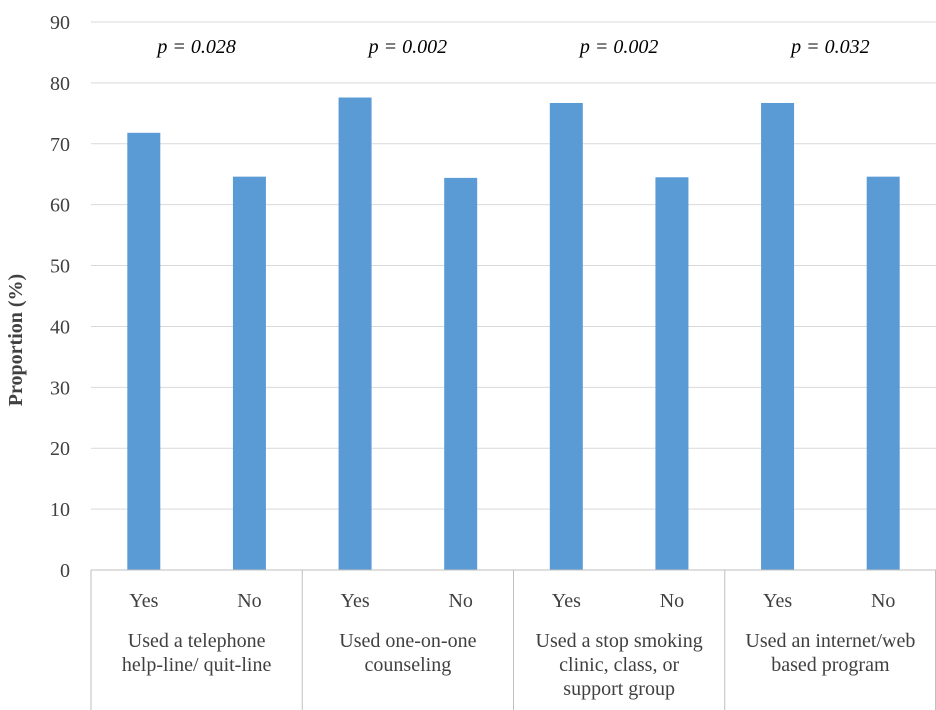 The height and width of the screenshot is (710, 936). What do you see at coordinates (60, 449) in the screenshot?
I see `y-tick-label: 20` at bounding box center [60, 449].